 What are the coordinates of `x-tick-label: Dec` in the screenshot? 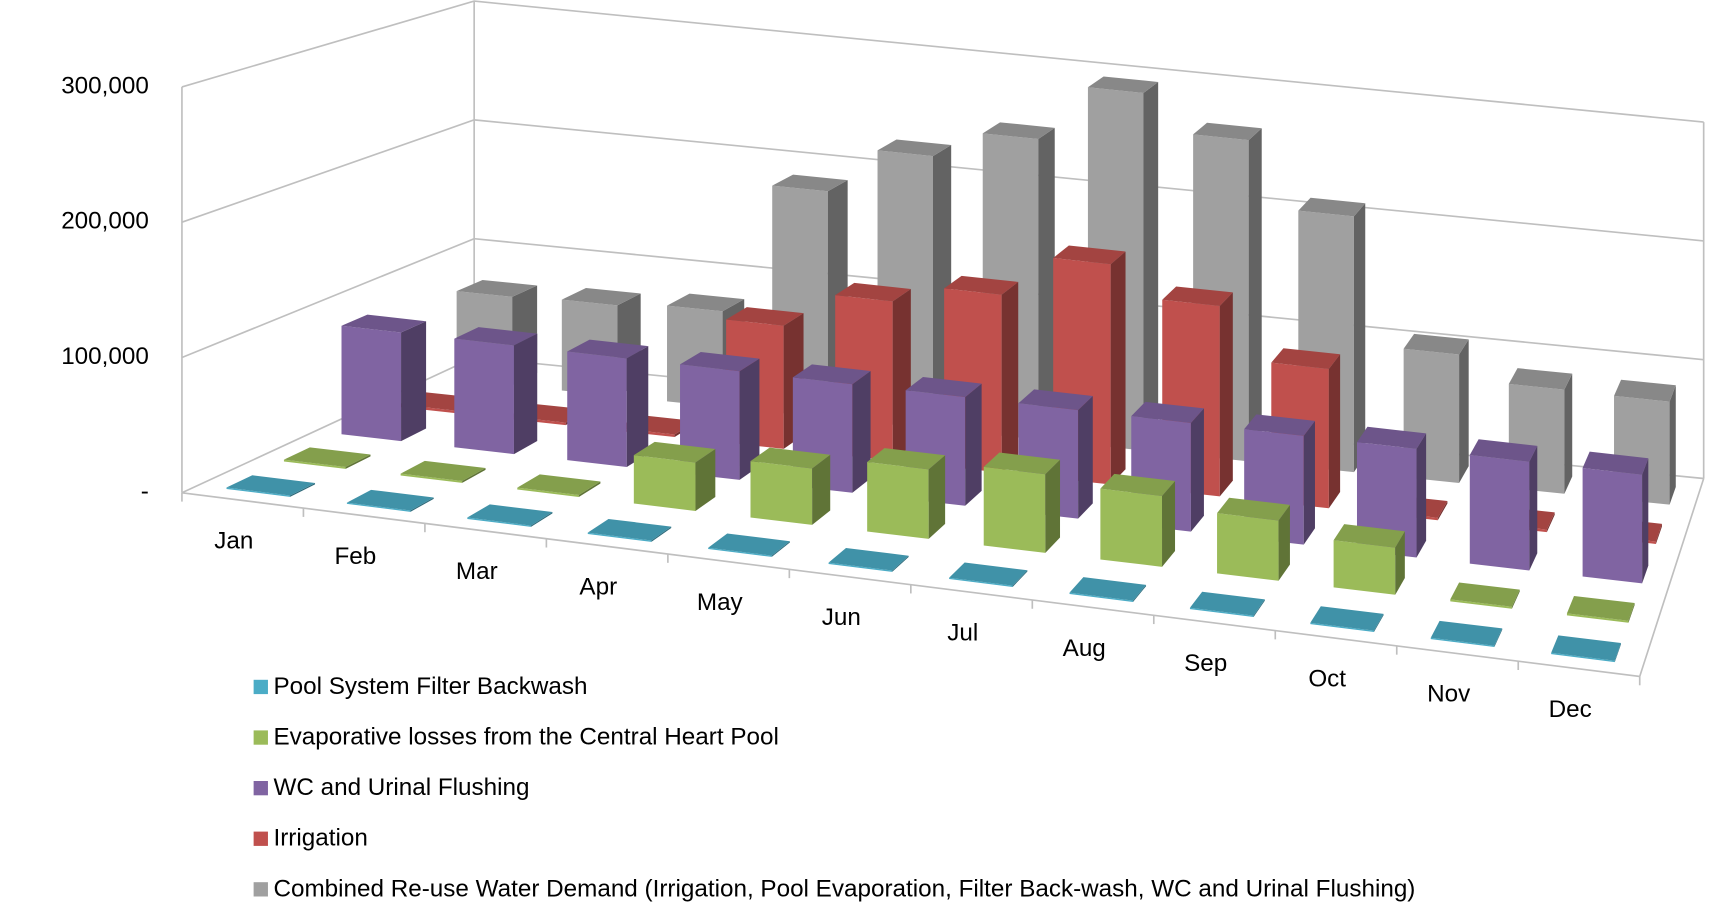 It's located at (1570, 709).